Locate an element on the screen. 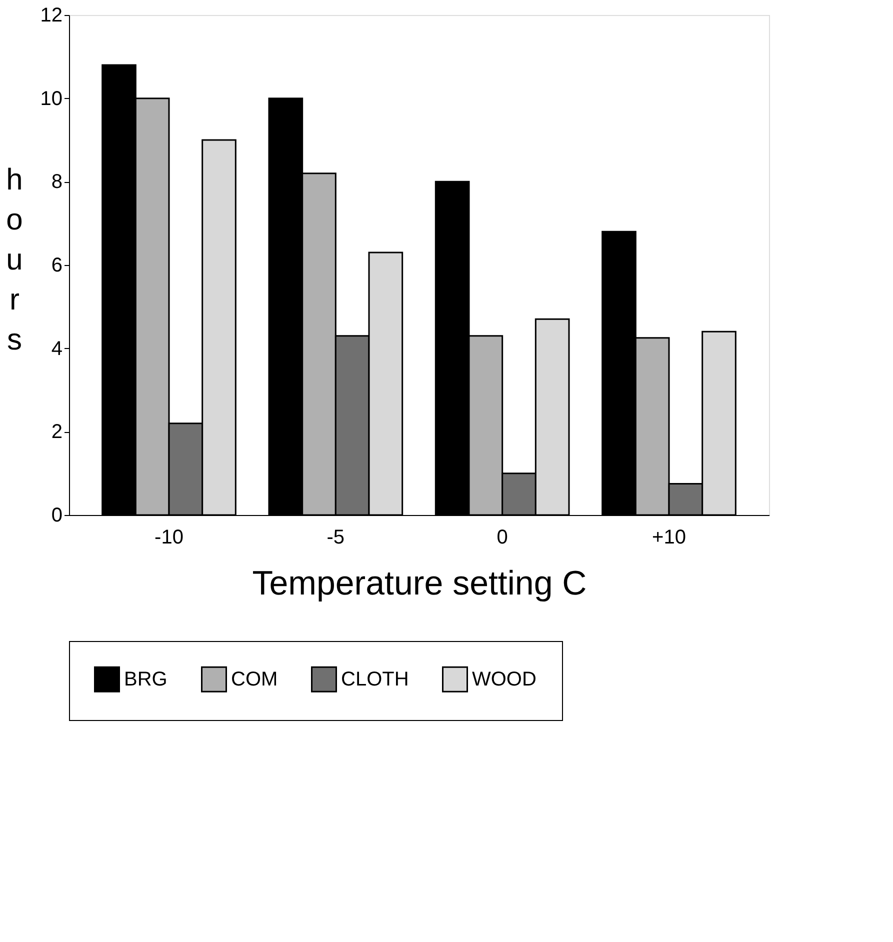 Image resolution: width=893 pixels, height=942 pixels. x-tick-label: 0 is located at coordinates (502, 537).